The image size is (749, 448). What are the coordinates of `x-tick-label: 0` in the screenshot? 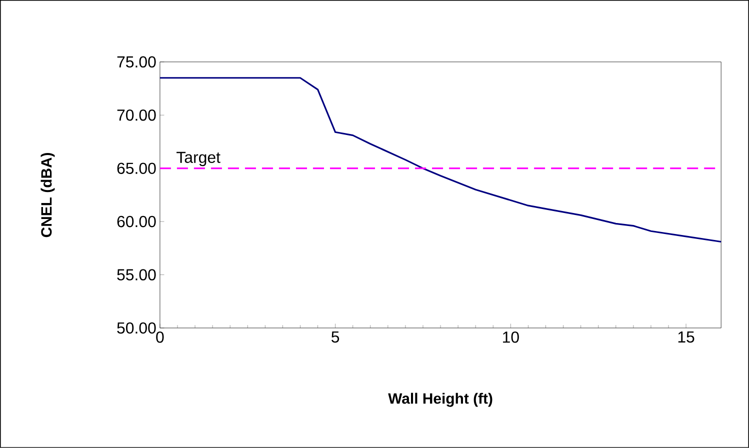 It's located at (160, 337).